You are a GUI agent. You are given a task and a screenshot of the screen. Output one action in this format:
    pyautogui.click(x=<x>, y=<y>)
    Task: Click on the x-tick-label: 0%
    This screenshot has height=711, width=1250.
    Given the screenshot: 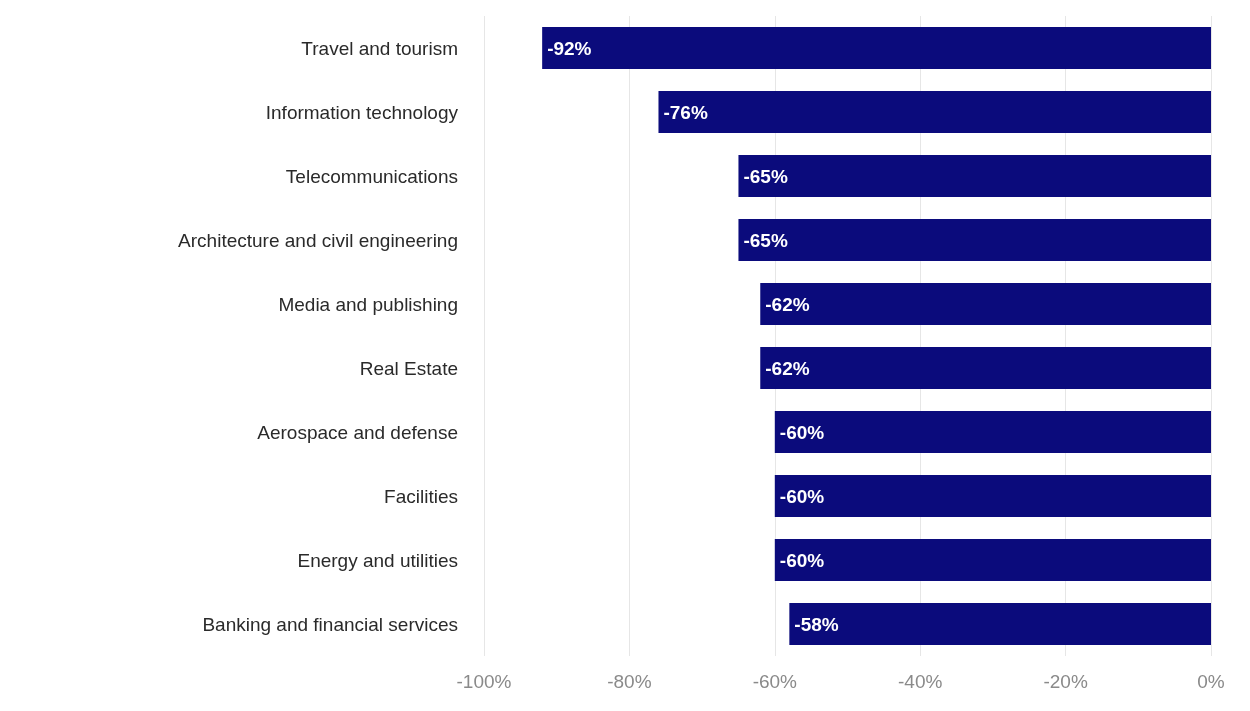 What is the action you would take?
    pyautogui.click(x=1211, y=681)
    